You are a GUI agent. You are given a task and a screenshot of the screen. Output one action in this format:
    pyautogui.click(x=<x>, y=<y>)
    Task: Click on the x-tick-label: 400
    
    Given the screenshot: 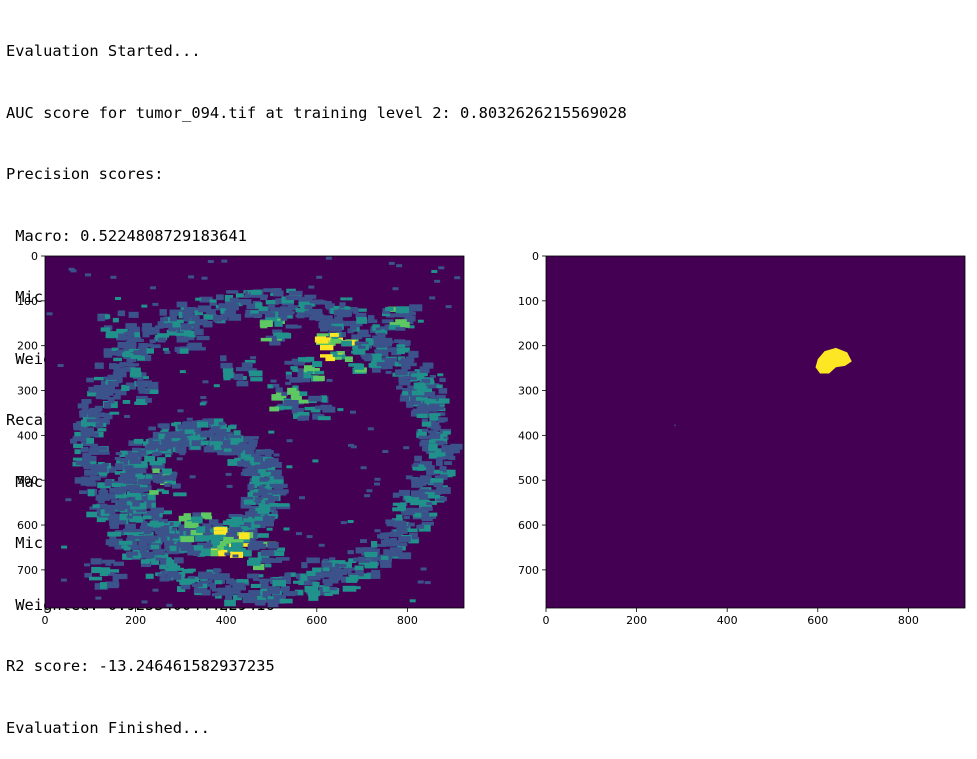 What is the action you would take?
    pyautogui.click(x=727, y=620)
    